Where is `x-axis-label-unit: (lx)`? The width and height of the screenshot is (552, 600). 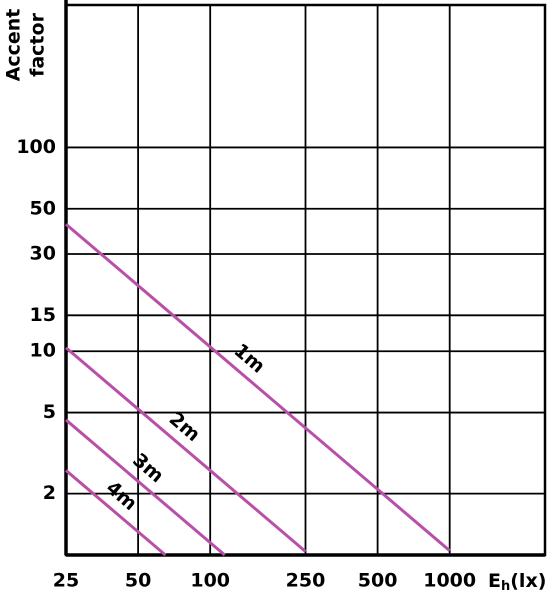
x-axis-label-unit: (lx) is located at coordinates (528, 581).